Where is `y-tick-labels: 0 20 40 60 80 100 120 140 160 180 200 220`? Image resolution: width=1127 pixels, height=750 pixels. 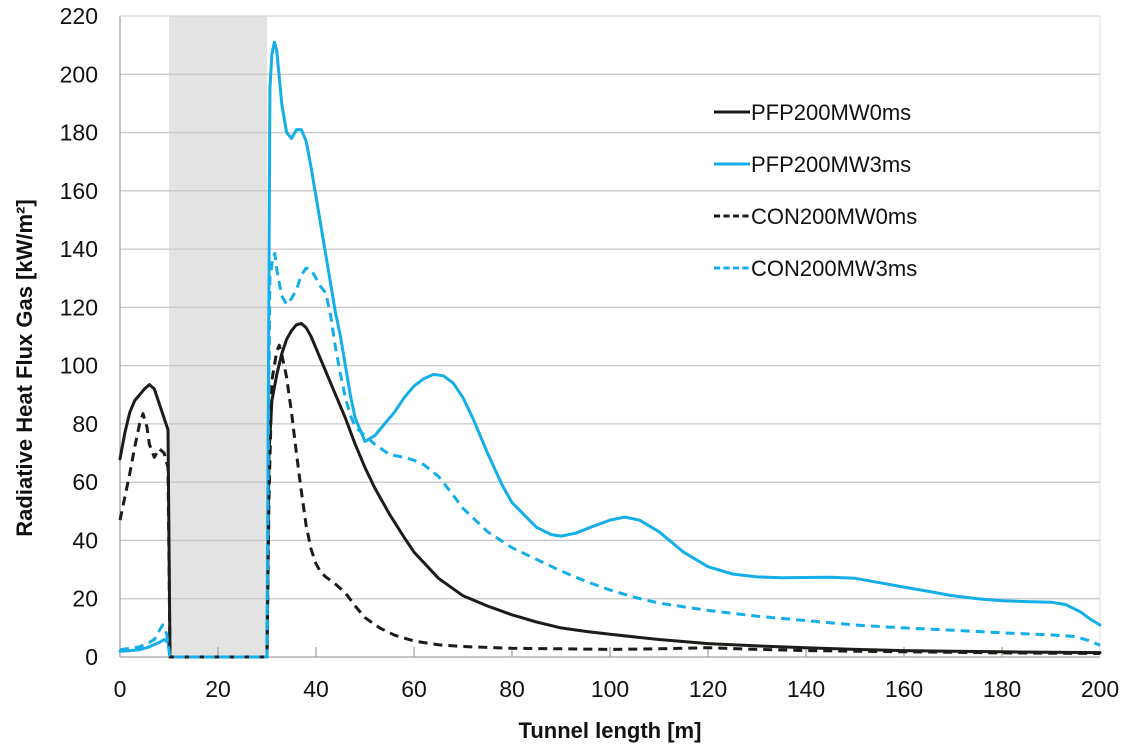
y-tick-labels: 0 20 40 60 80 100 120 140 160 180 200 220 is located at coordinates (79, 336).